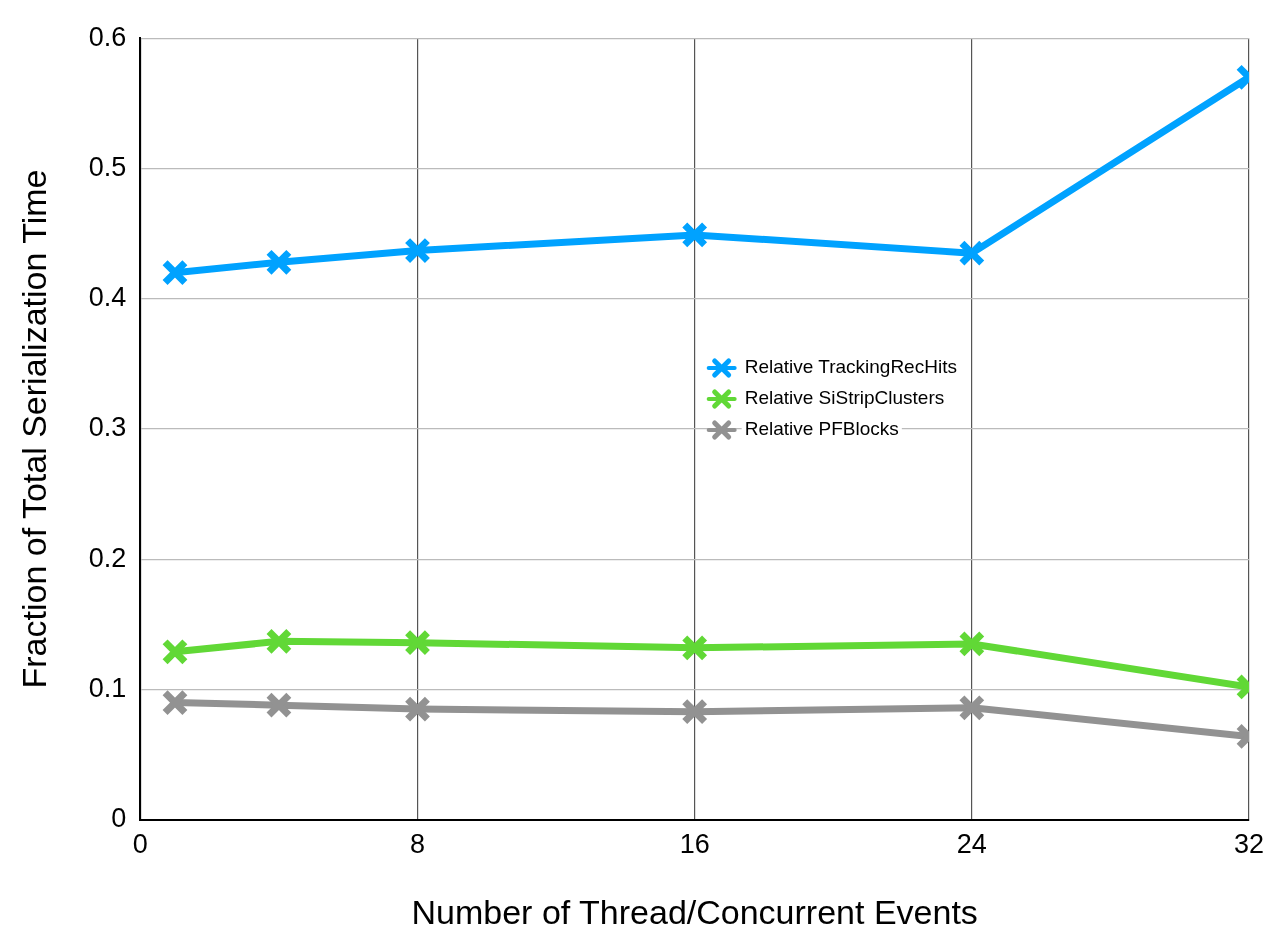  Describe the element at coordinates (107, 687) in the screenshot. I see `y-tick-label: 0.1` at that location.